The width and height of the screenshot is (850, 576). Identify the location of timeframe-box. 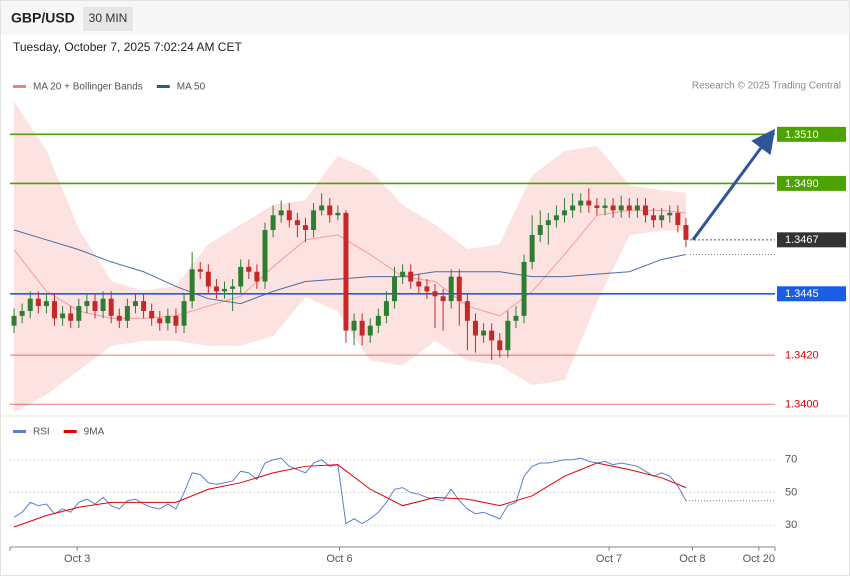
(108, 19).